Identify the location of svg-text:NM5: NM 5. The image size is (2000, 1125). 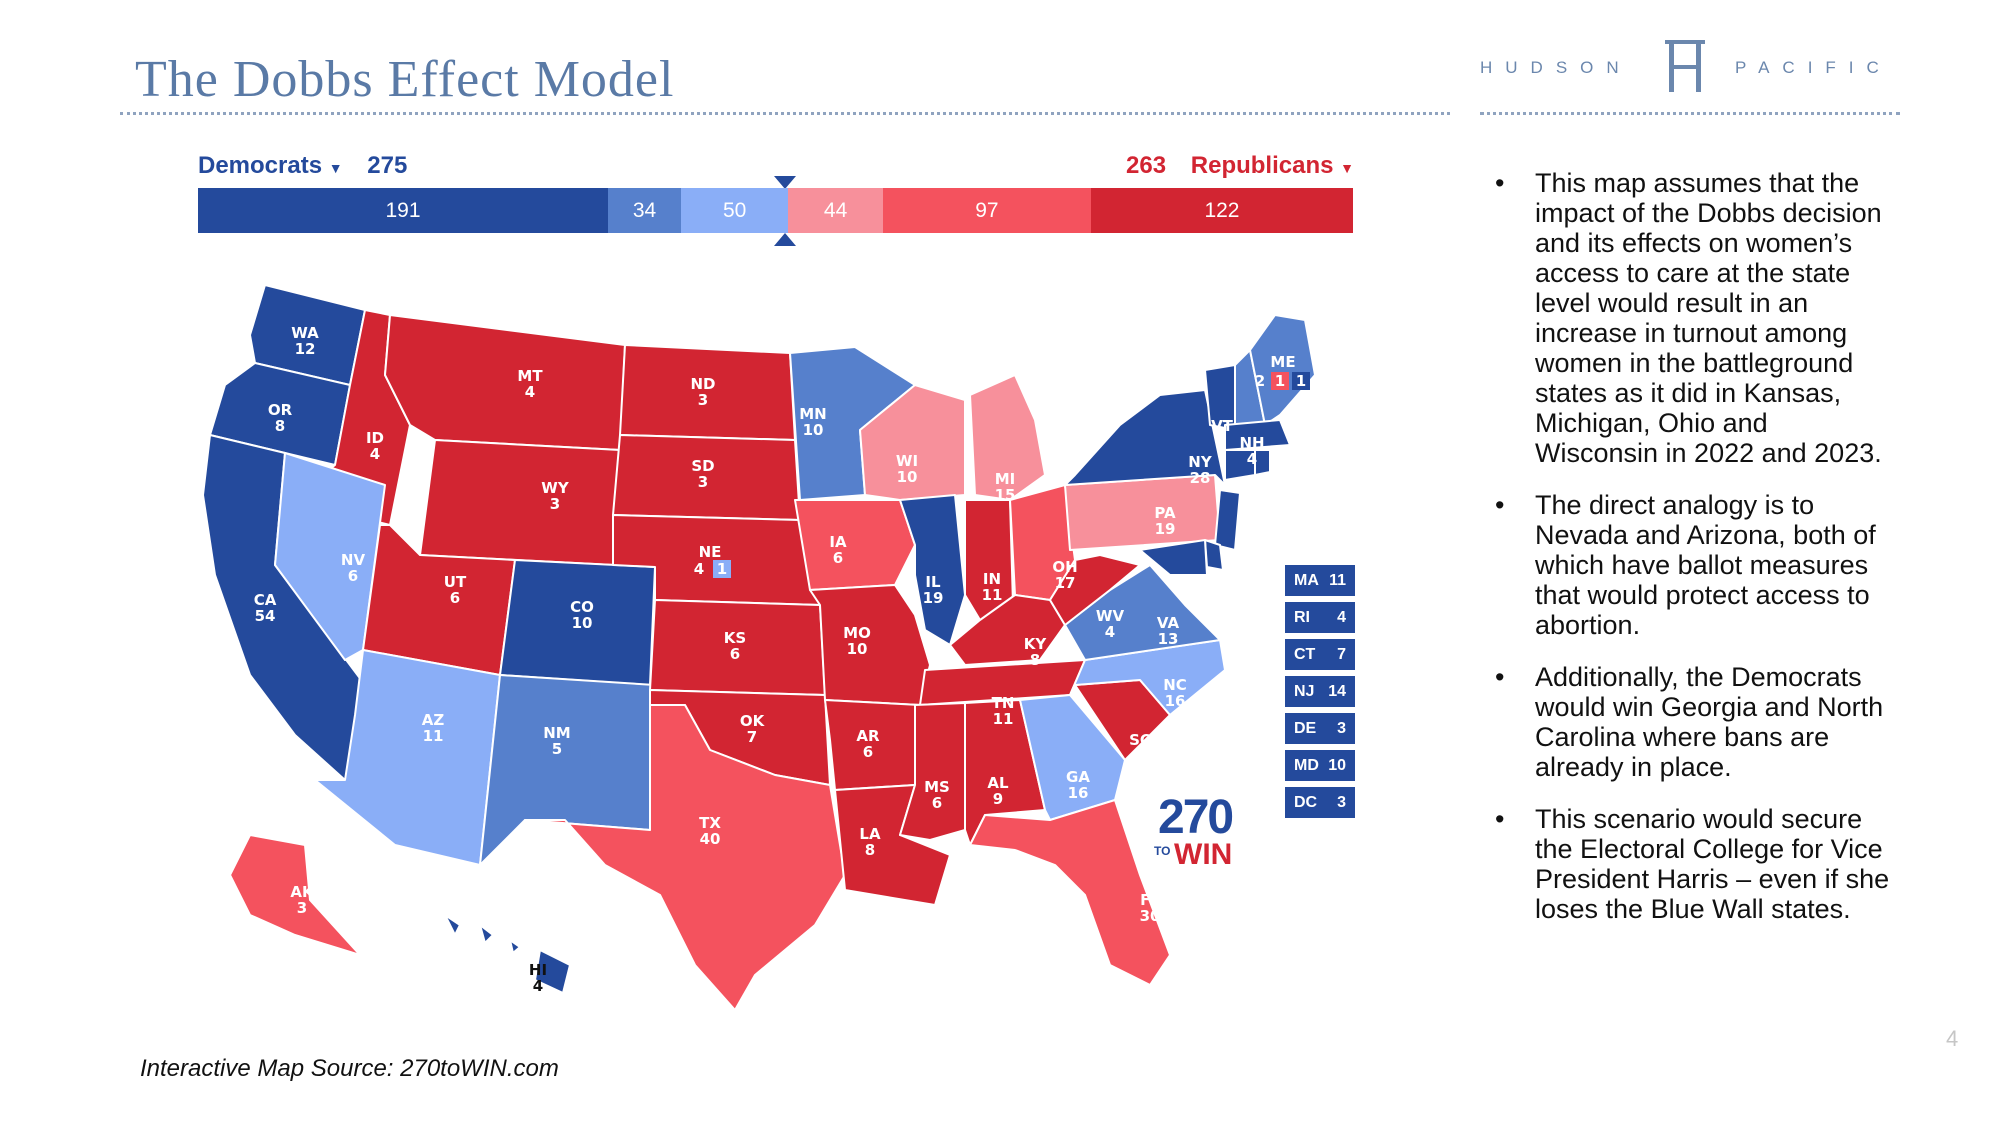
(556, 741).